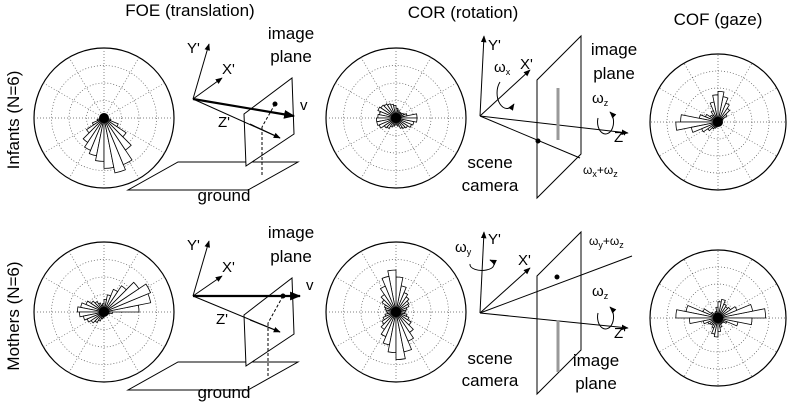 This screenshot has width=794, height=408. Describe the element at coordinates (463, 248) in the screenshot. I see `label-omega-y-cor-bottom: ωy` at that location.